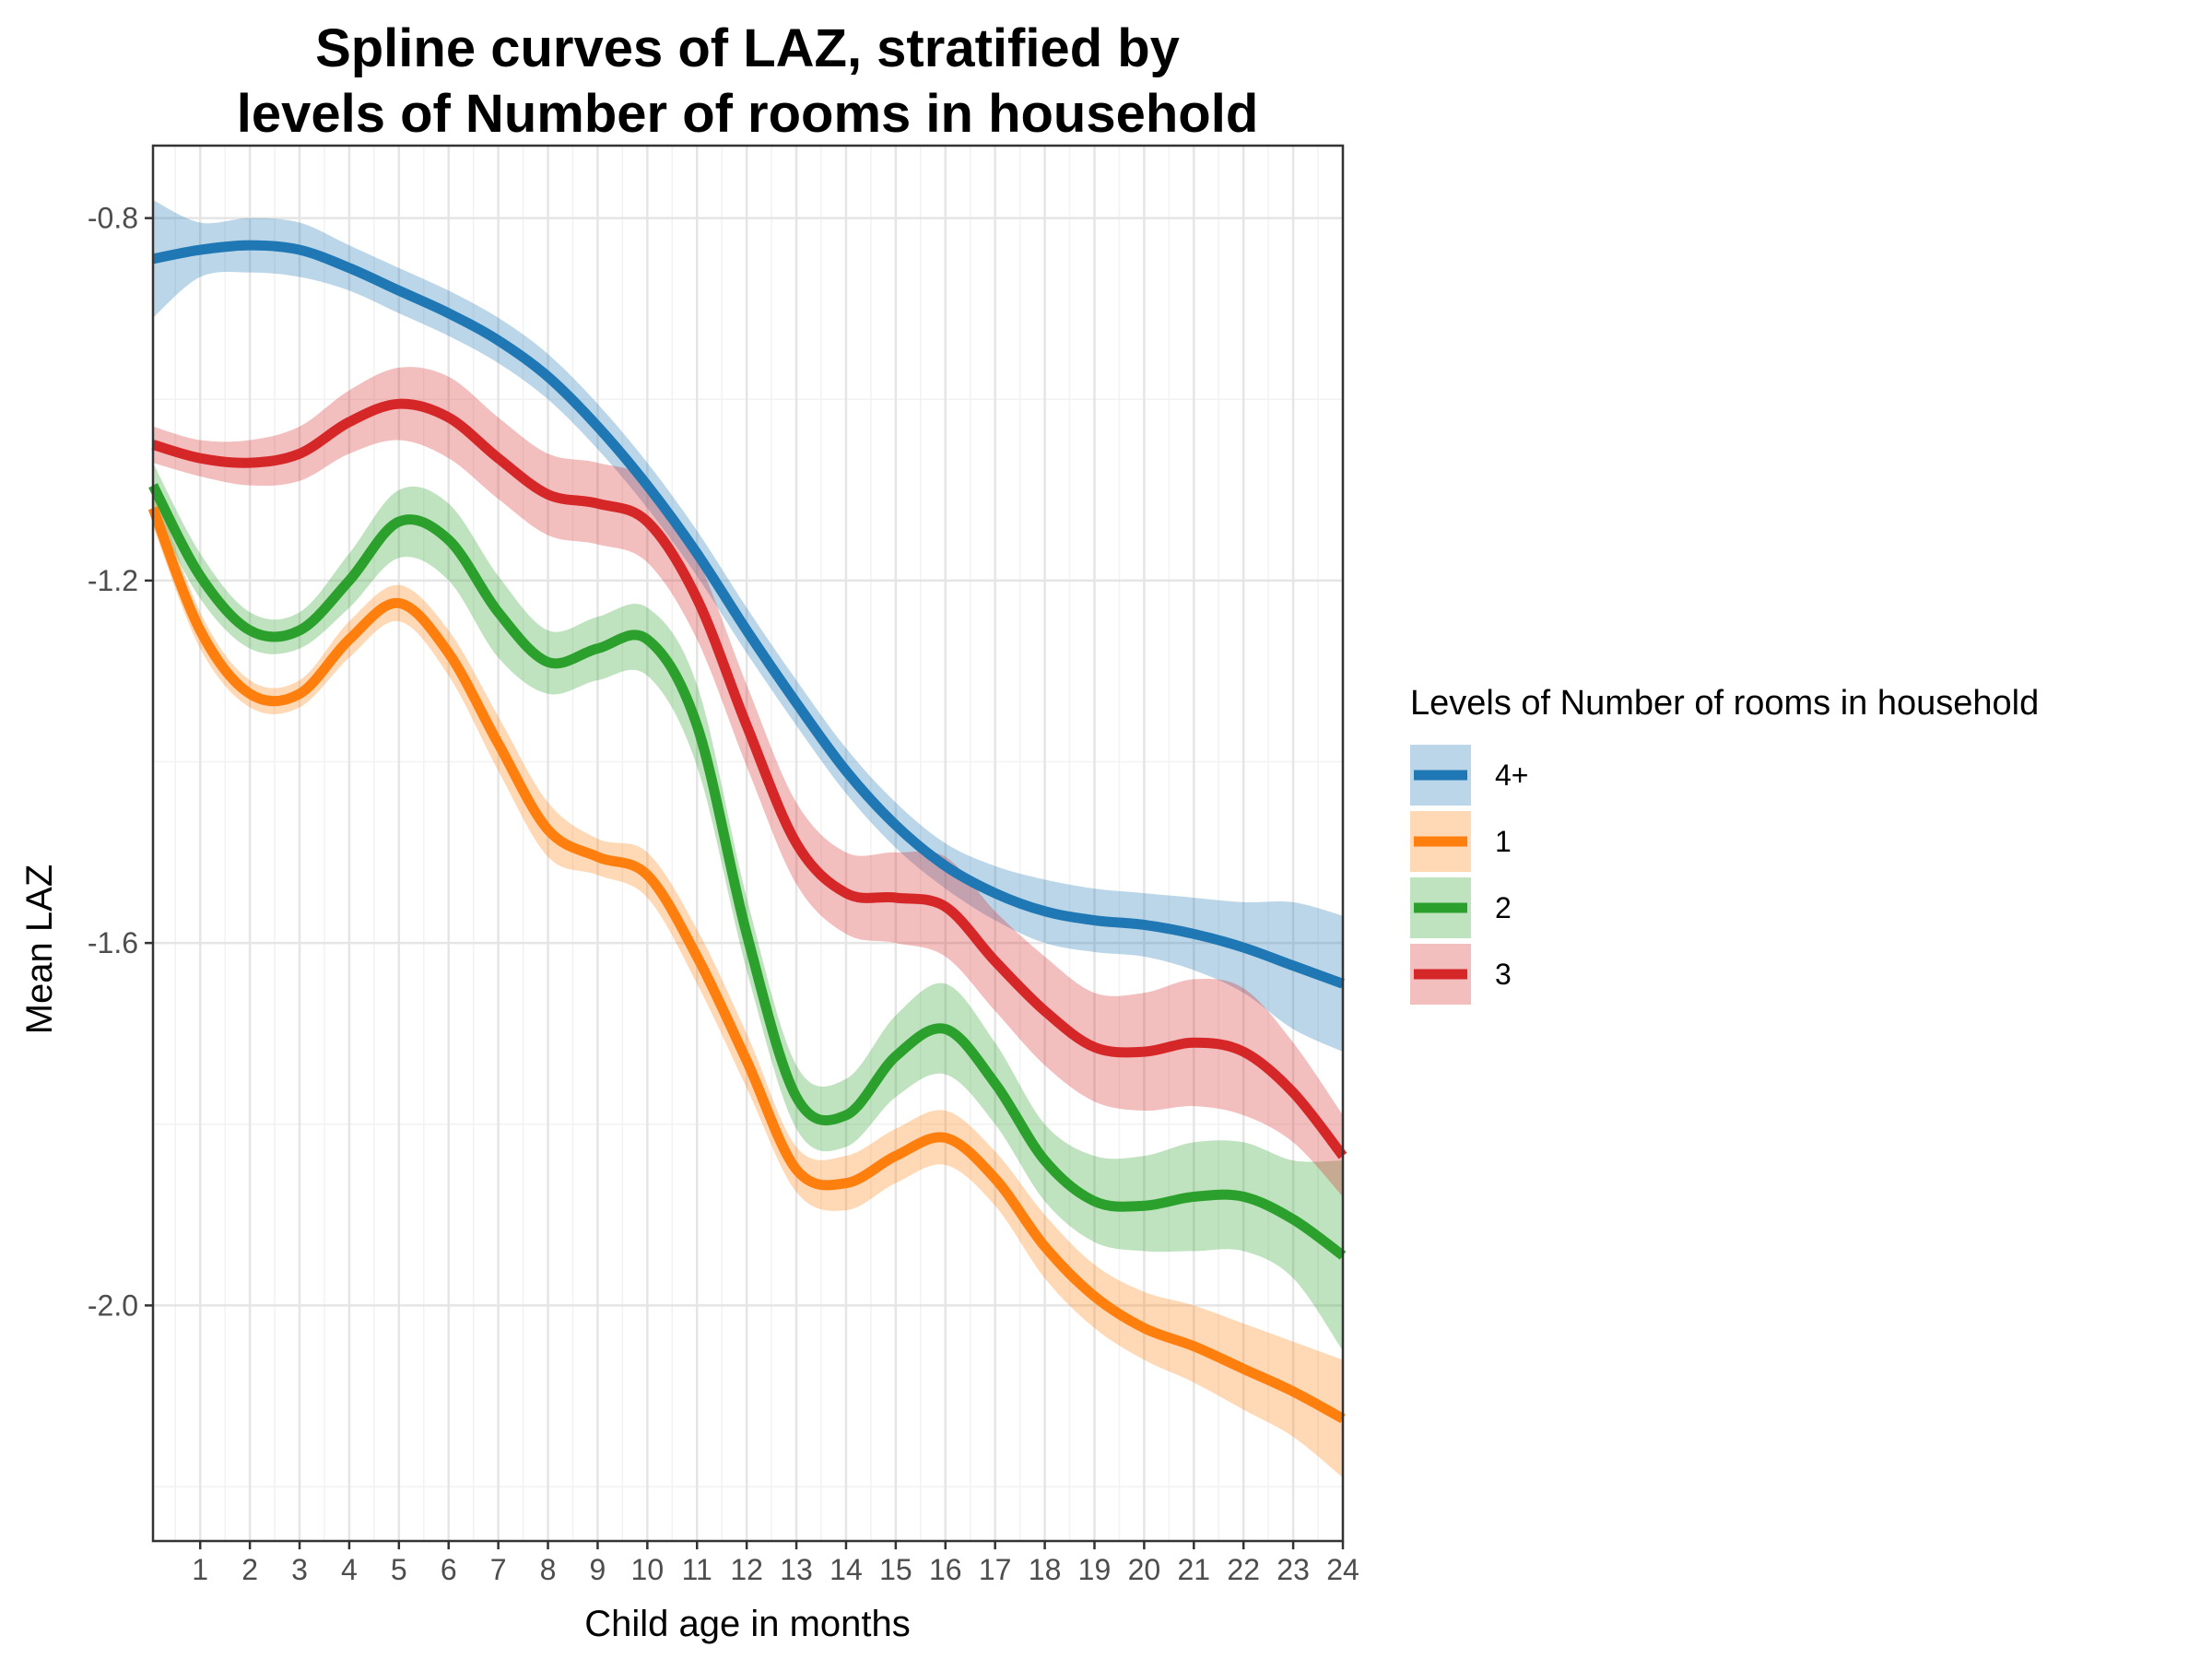 Image resolution: width=2212 pixels, height=1659 pixels. I want to click on x-tick-label: 23, so click(1293, 1569).